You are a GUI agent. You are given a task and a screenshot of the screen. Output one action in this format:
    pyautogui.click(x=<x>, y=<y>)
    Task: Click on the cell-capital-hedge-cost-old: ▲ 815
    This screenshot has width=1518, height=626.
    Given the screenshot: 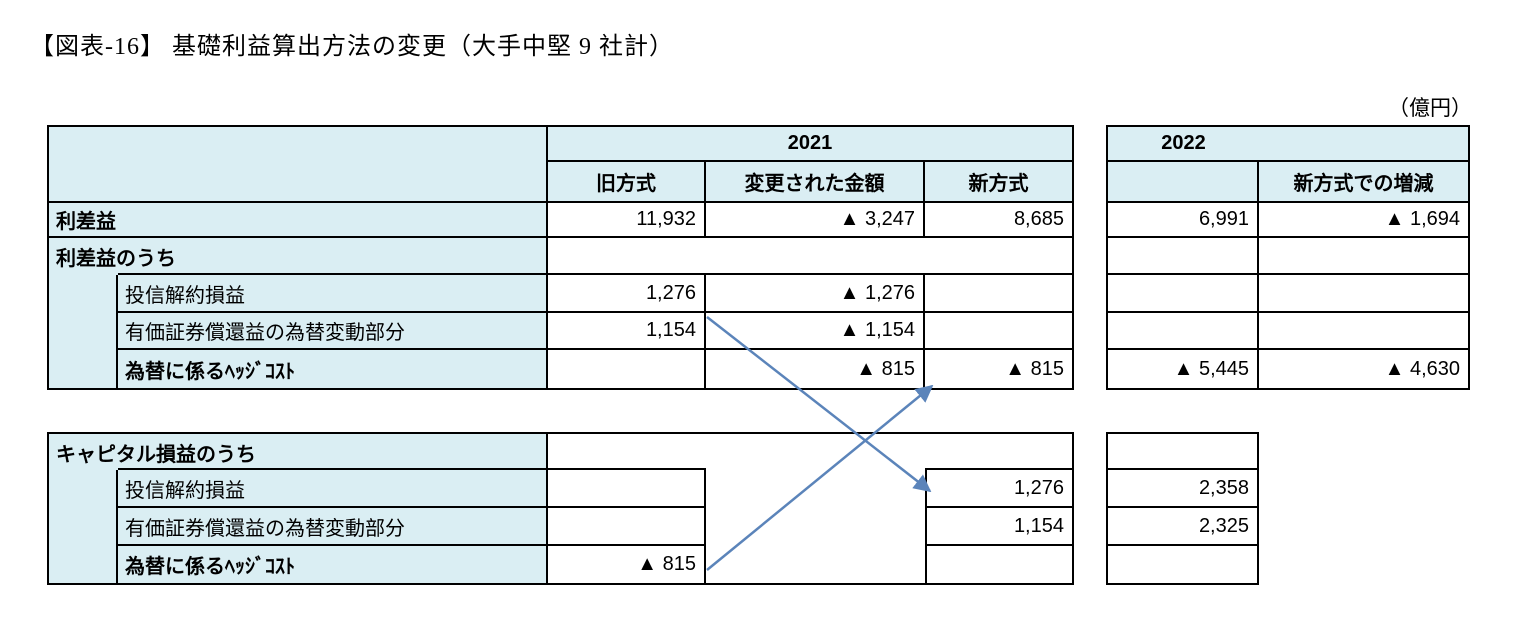 What is the action you would take?
    pyautogui.click(x=627, y=564)
    